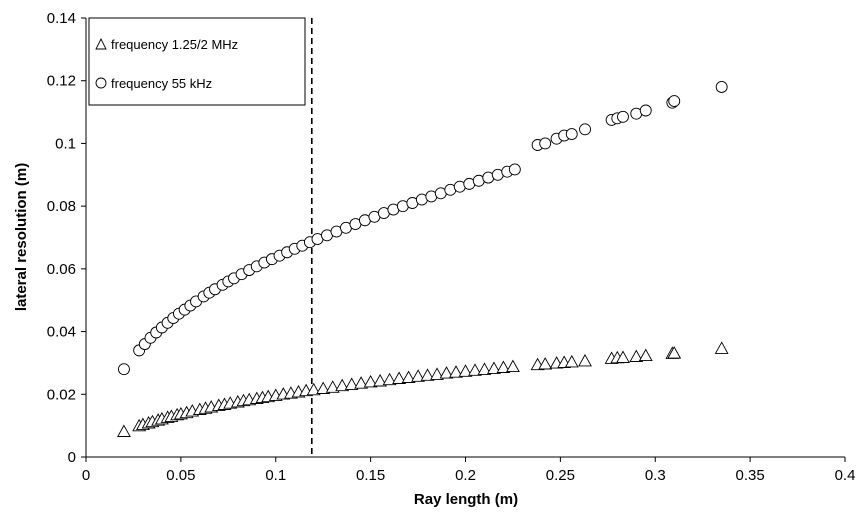 This screenshot has height=514, width=859. Describe the element at coordinates (61, 269) in the screenshot. I see `y-tick-label: 0.06` at that location.